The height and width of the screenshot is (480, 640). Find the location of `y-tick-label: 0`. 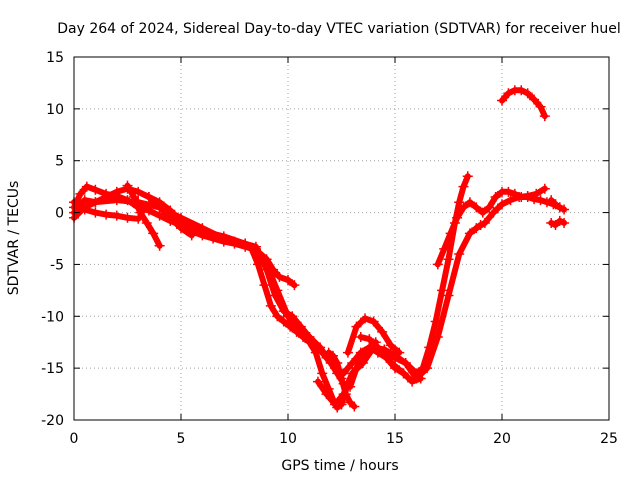

y-tick-label: 0 is located at coordinates (59, 214).